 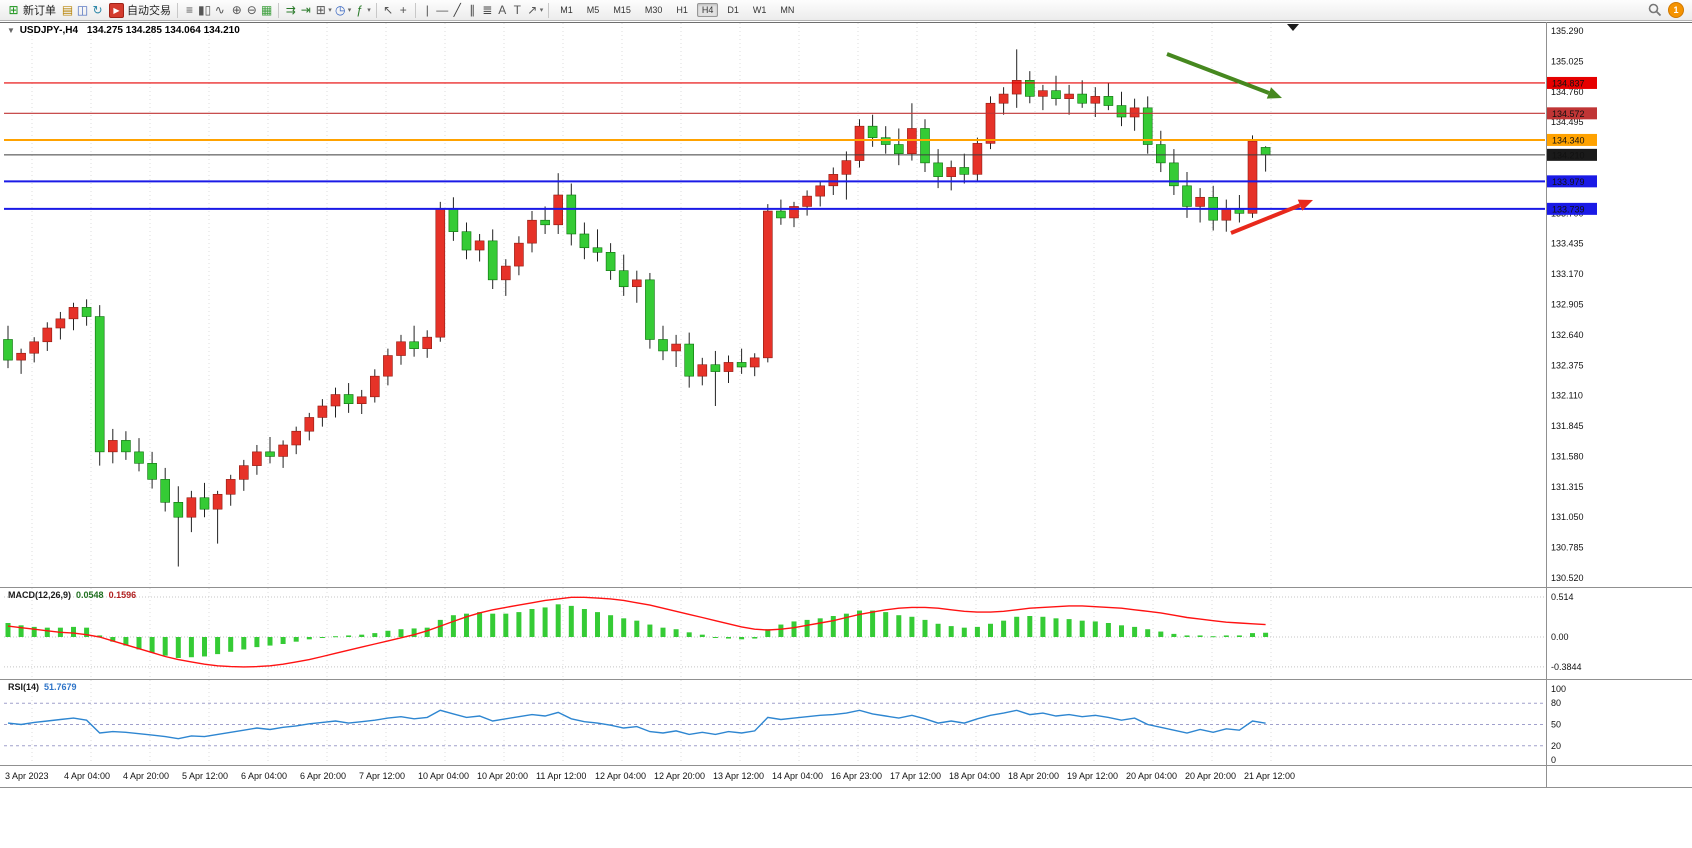 What do you see at coordinates (1556, 746) in the screenshot?
I see `svg-text: 20` at bounding box center [1556, 746].